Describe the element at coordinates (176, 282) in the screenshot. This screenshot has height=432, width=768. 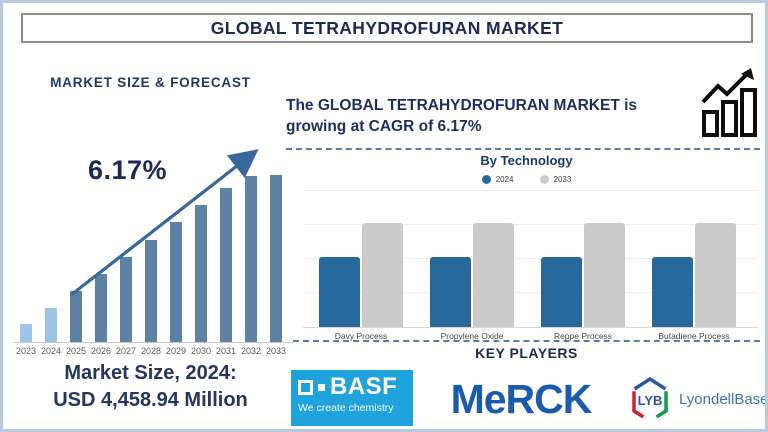
I see `forecast-bar-2029` at that location.